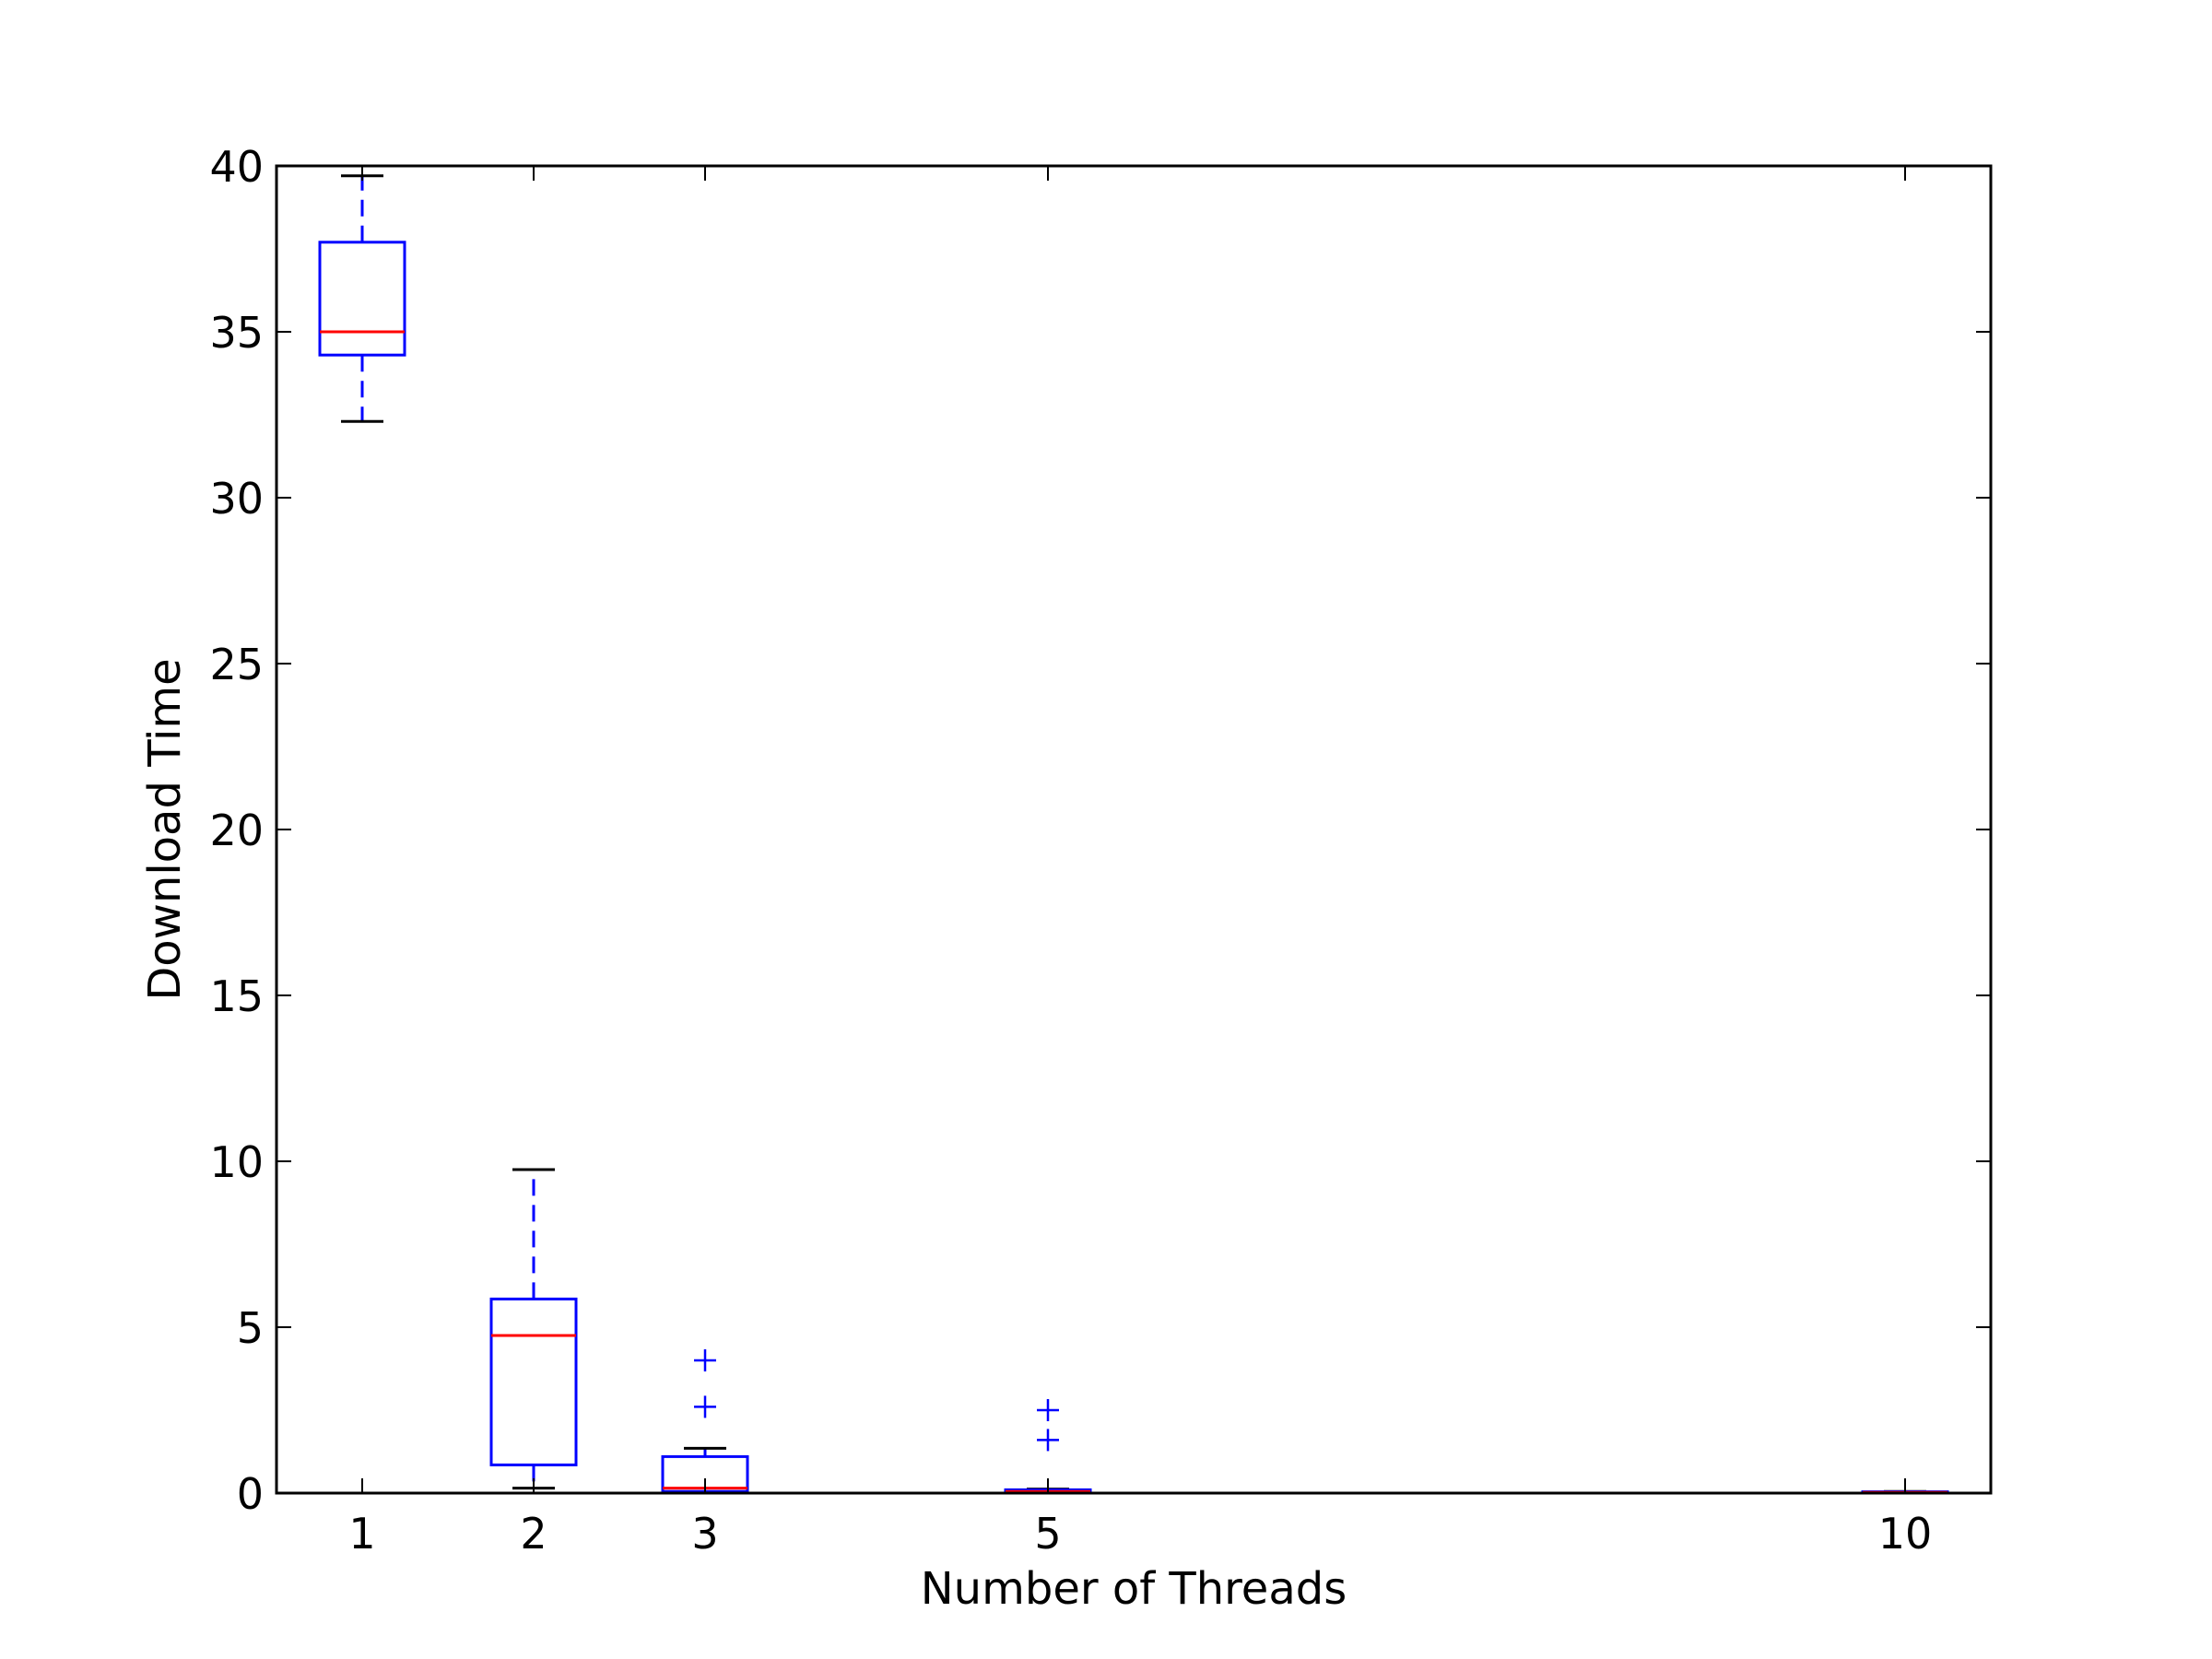 This screenshot has height=1659, width=2212. I want to click on x-tick-label: 1, so click(361, 1534).